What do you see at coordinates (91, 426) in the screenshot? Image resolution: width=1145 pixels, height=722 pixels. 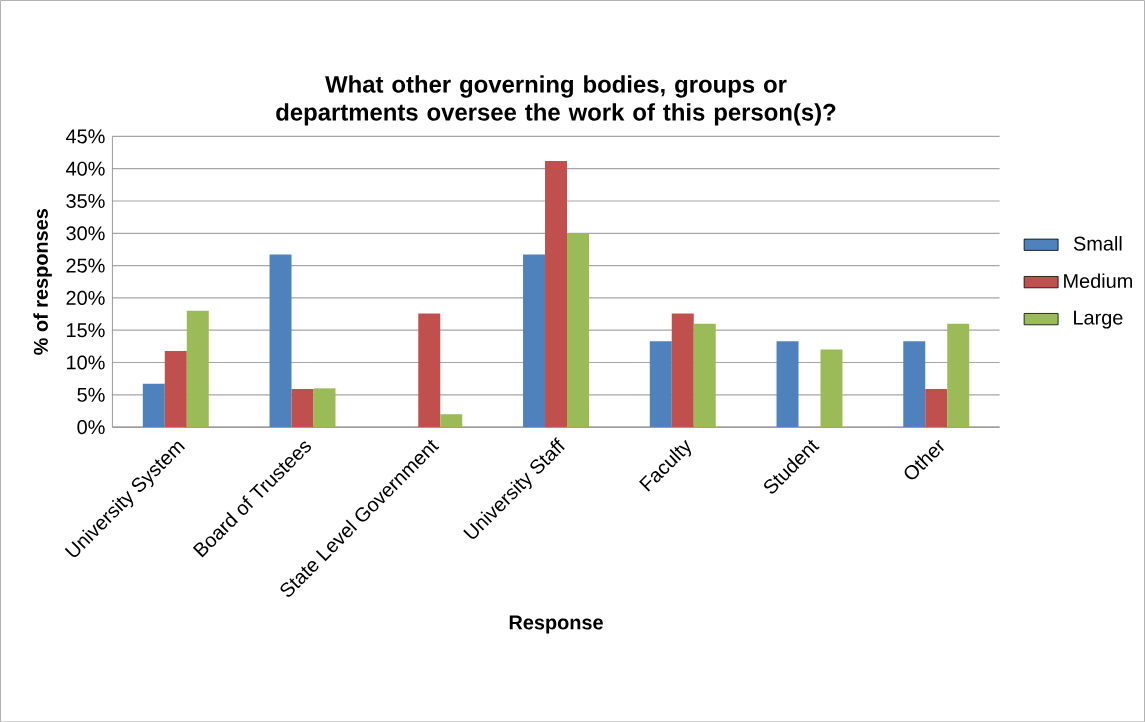 I see `y-tick-label: 0%` at bounding box center [91, 426].